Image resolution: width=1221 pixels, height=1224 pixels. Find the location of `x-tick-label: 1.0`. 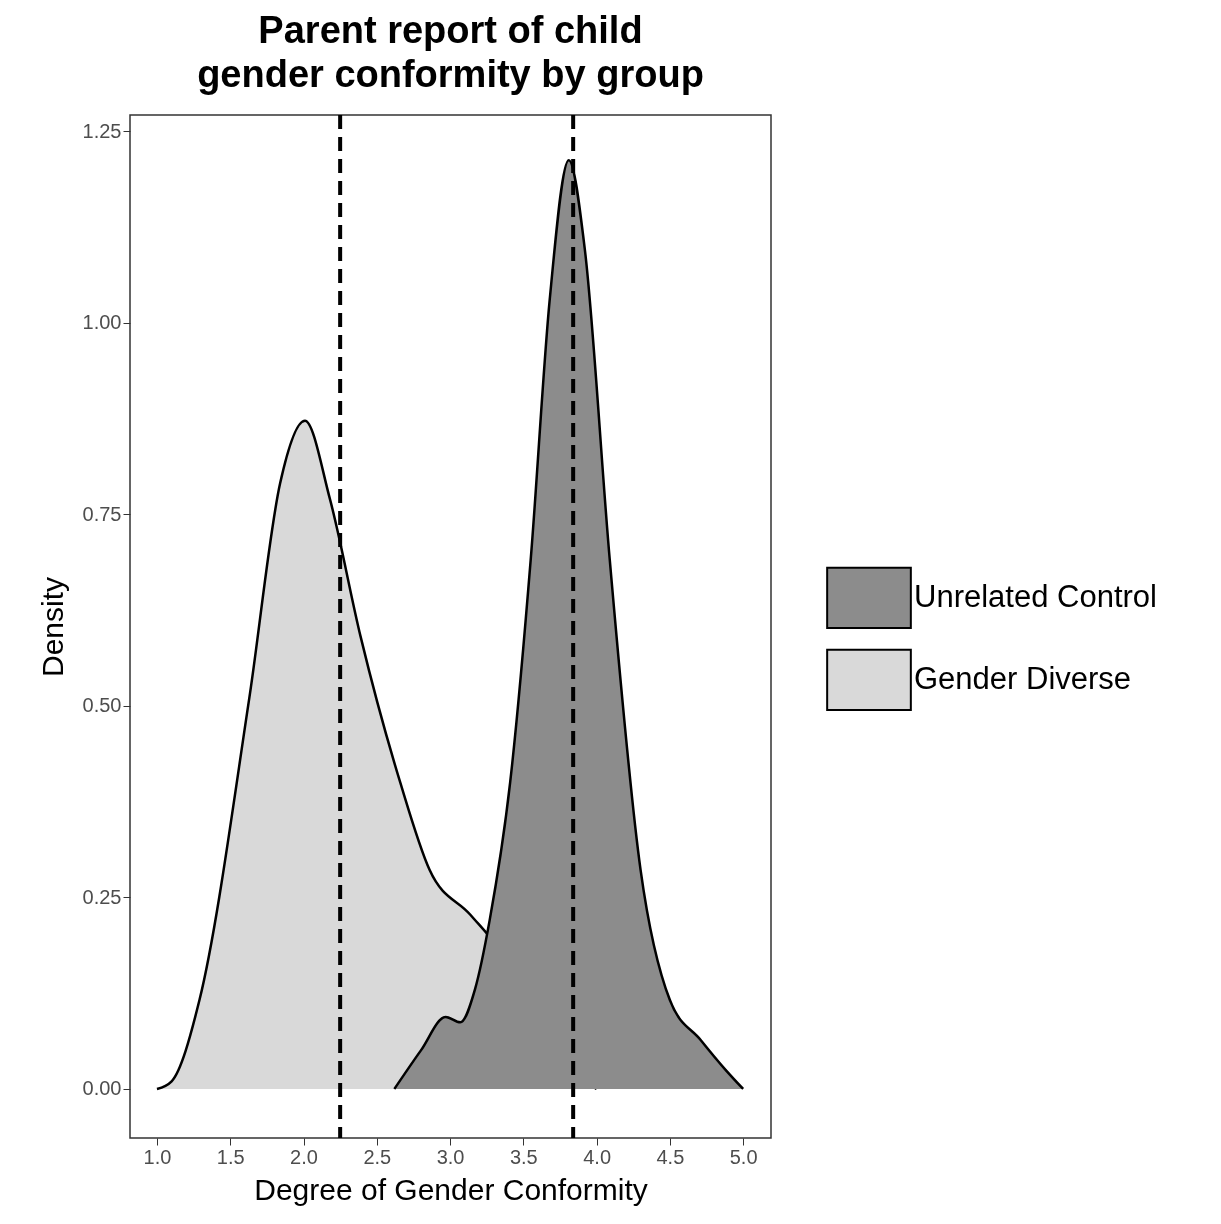

x-tick-label: 1.0 is located at coordinates (157, 1156).